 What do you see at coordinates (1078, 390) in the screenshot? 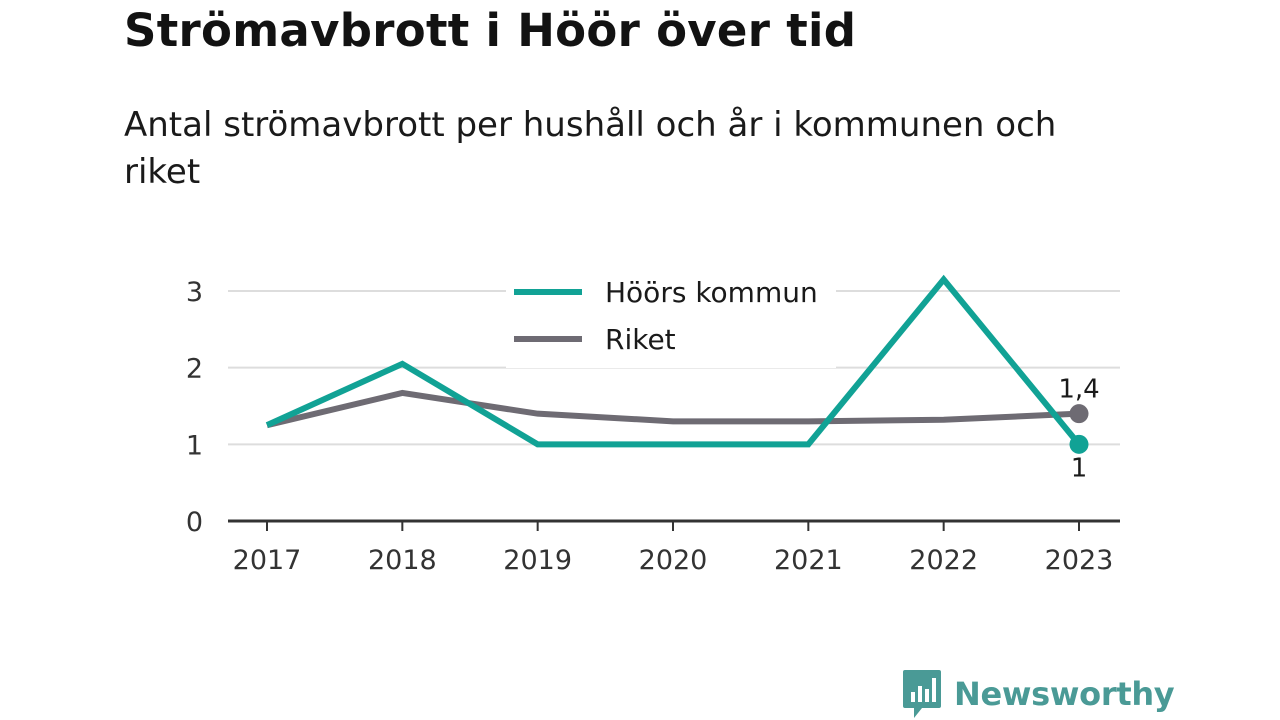
I see `data-label: 1,4` at bounding box center [1078, 390].